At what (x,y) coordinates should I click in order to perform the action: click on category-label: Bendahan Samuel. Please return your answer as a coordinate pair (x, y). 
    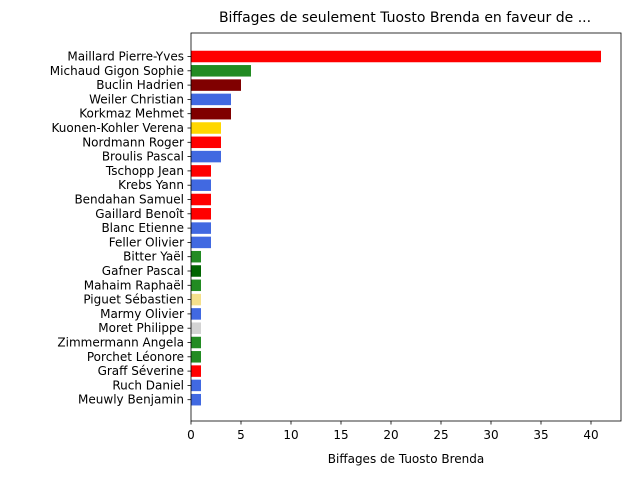
    Looking at the image, I should click on (129, 200).